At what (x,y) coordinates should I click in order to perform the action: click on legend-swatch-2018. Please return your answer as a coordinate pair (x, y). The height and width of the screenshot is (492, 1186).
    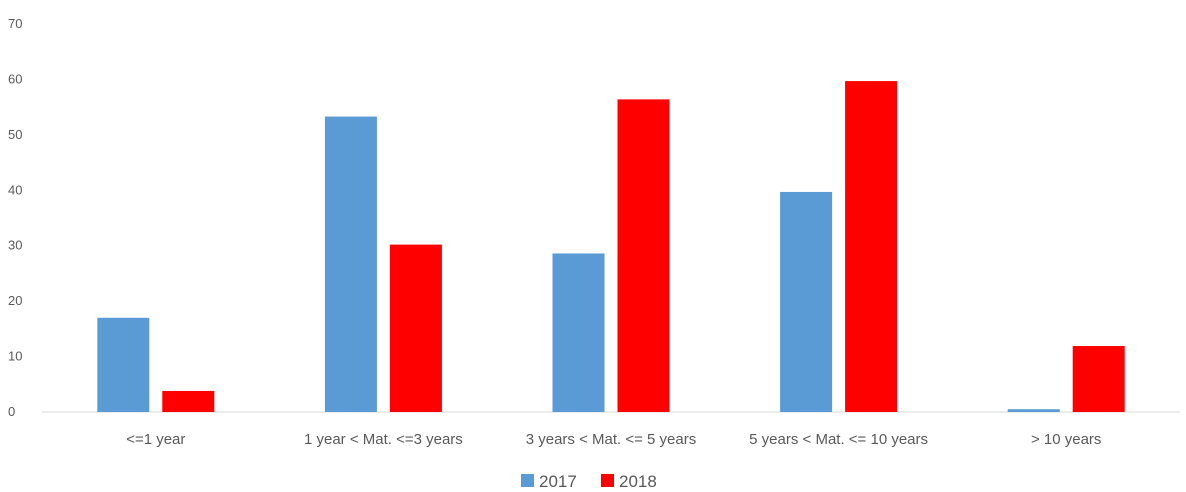
    Looking at the image, I should click on (607, 480).